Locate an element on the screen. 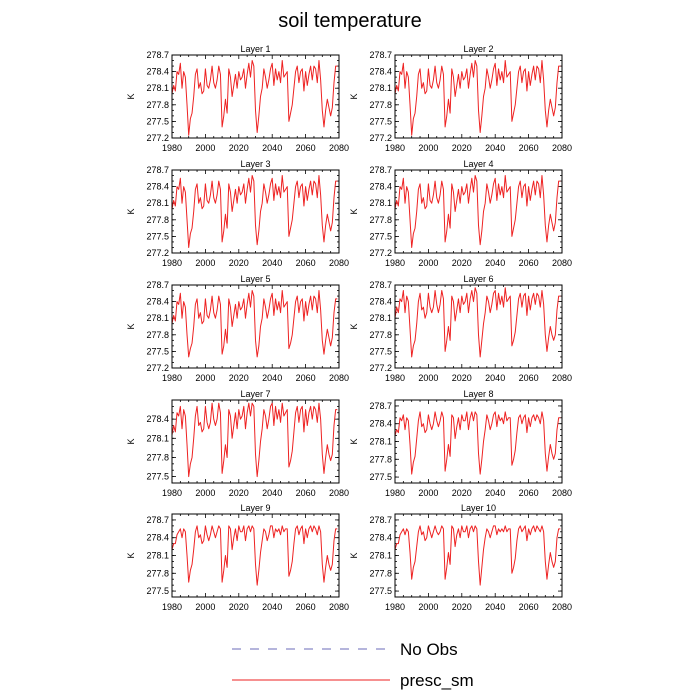  panel-title: Layer 10 is located at coordinates (478, 508).